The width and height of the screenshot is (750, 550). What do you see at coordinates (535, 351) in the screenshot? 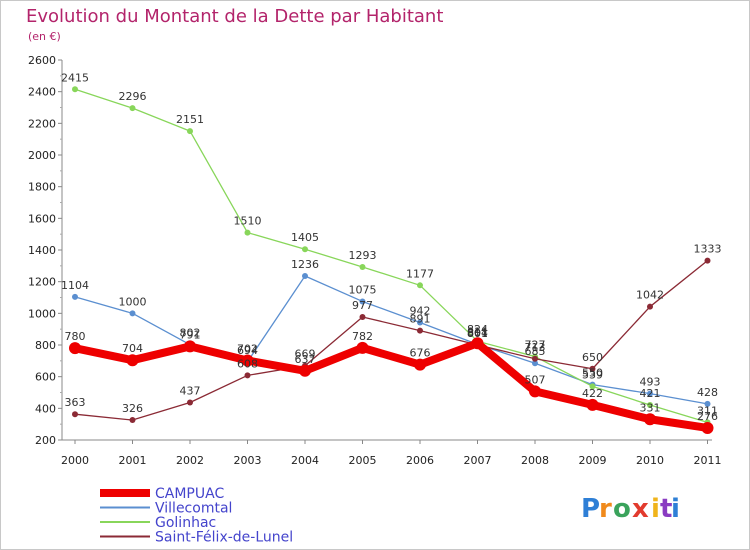
I see `data-label-villecomtal: 685` at bounding box center [535, 351].